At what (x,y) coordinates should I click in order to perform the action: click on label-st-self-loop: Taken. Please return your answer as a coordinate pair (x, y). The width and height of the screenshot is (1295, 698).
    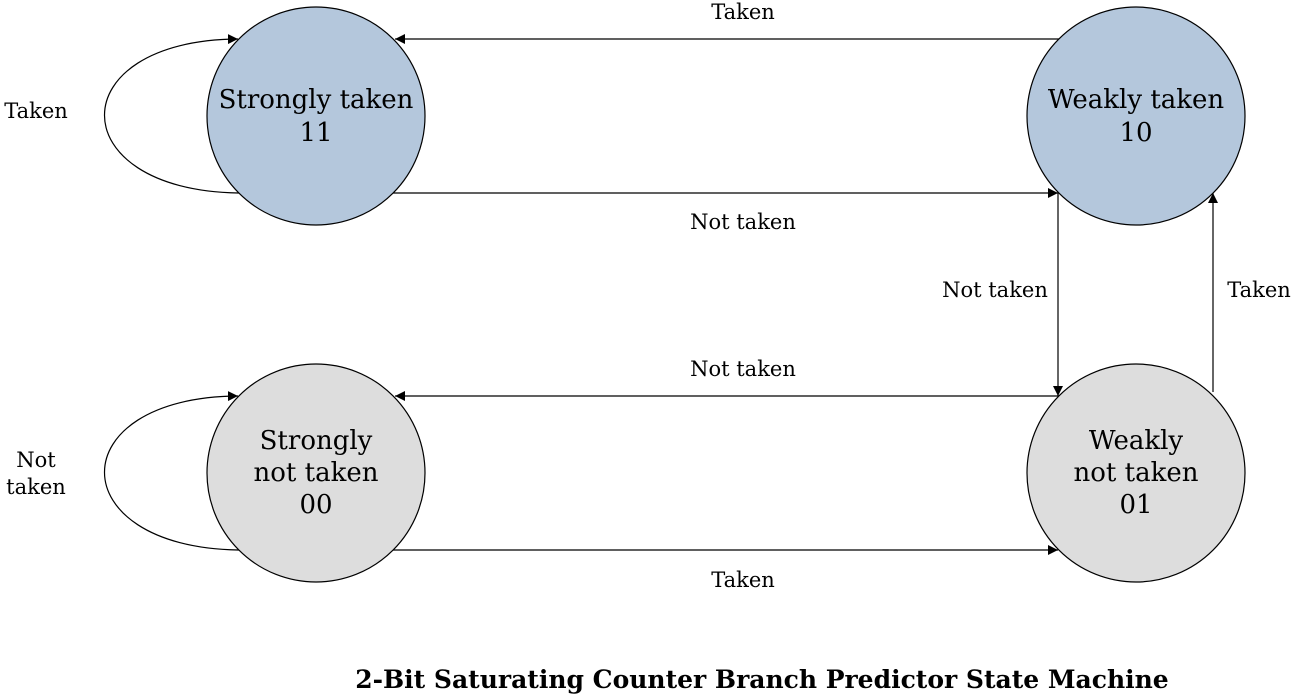
    Looking at the image, I should click on (36, 111).